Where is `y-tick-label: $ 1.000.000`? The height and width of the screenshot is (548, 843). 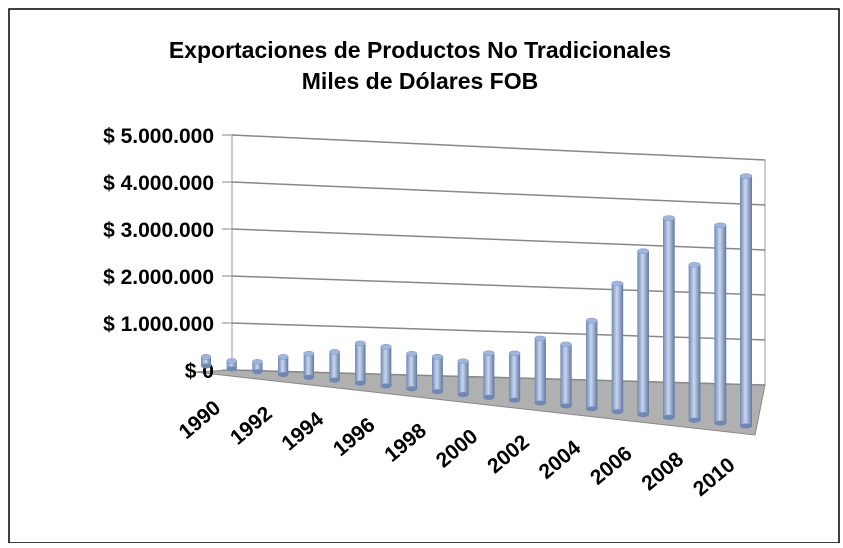 y-tick-label: $ 1.000.000 is located at coordinates (158, 324).